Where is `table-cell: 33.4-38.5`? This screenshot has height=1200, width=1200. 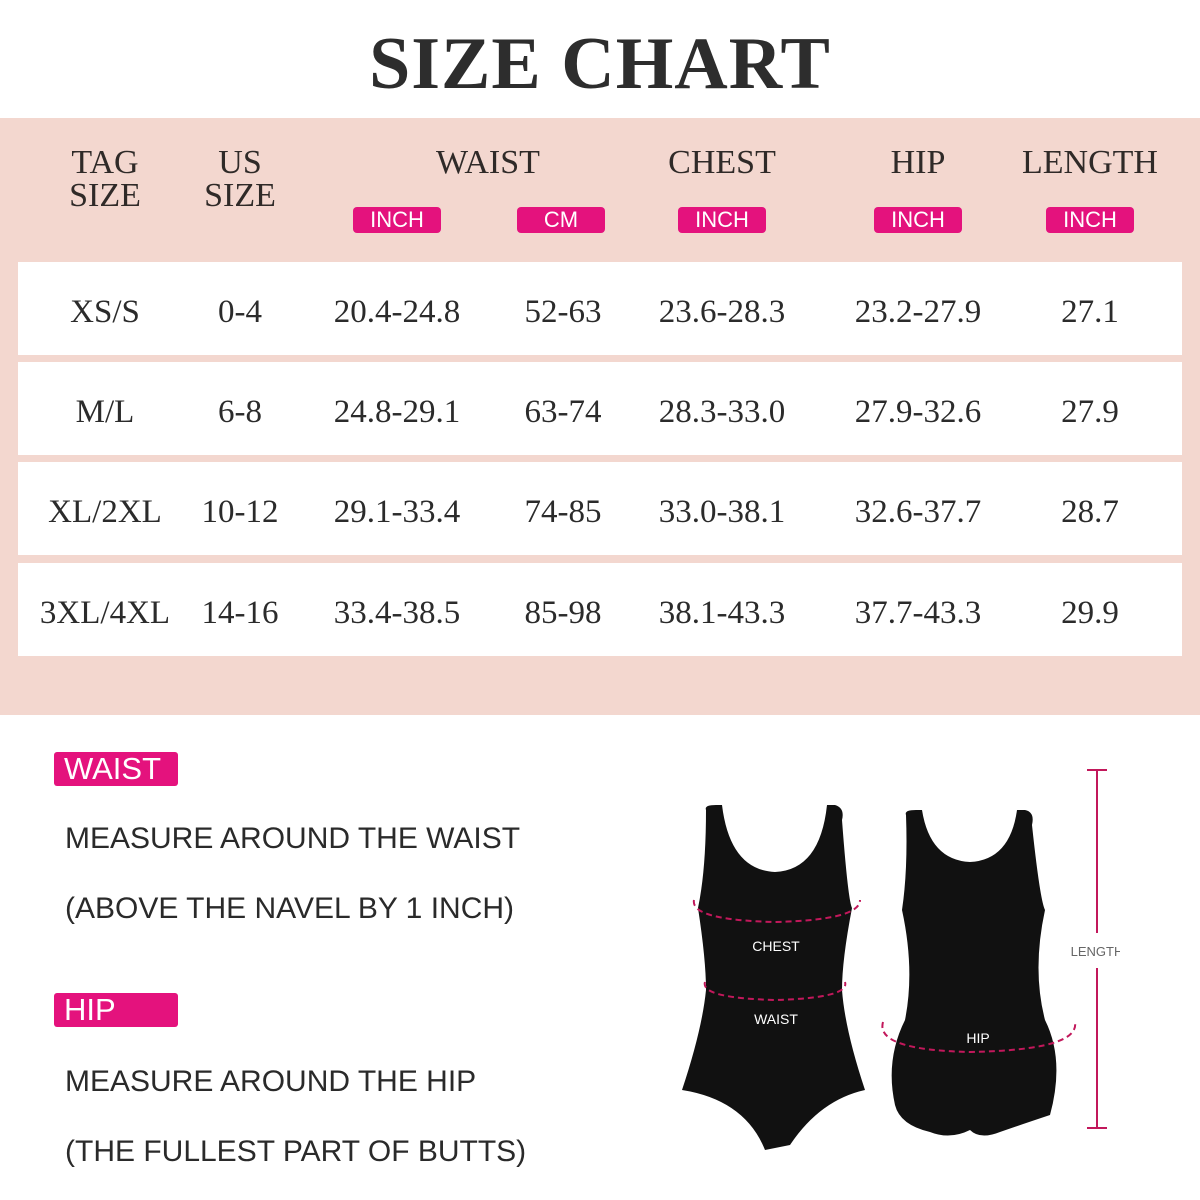
table-cell: 33.4-38.5 is located at coordinates (397, 613).